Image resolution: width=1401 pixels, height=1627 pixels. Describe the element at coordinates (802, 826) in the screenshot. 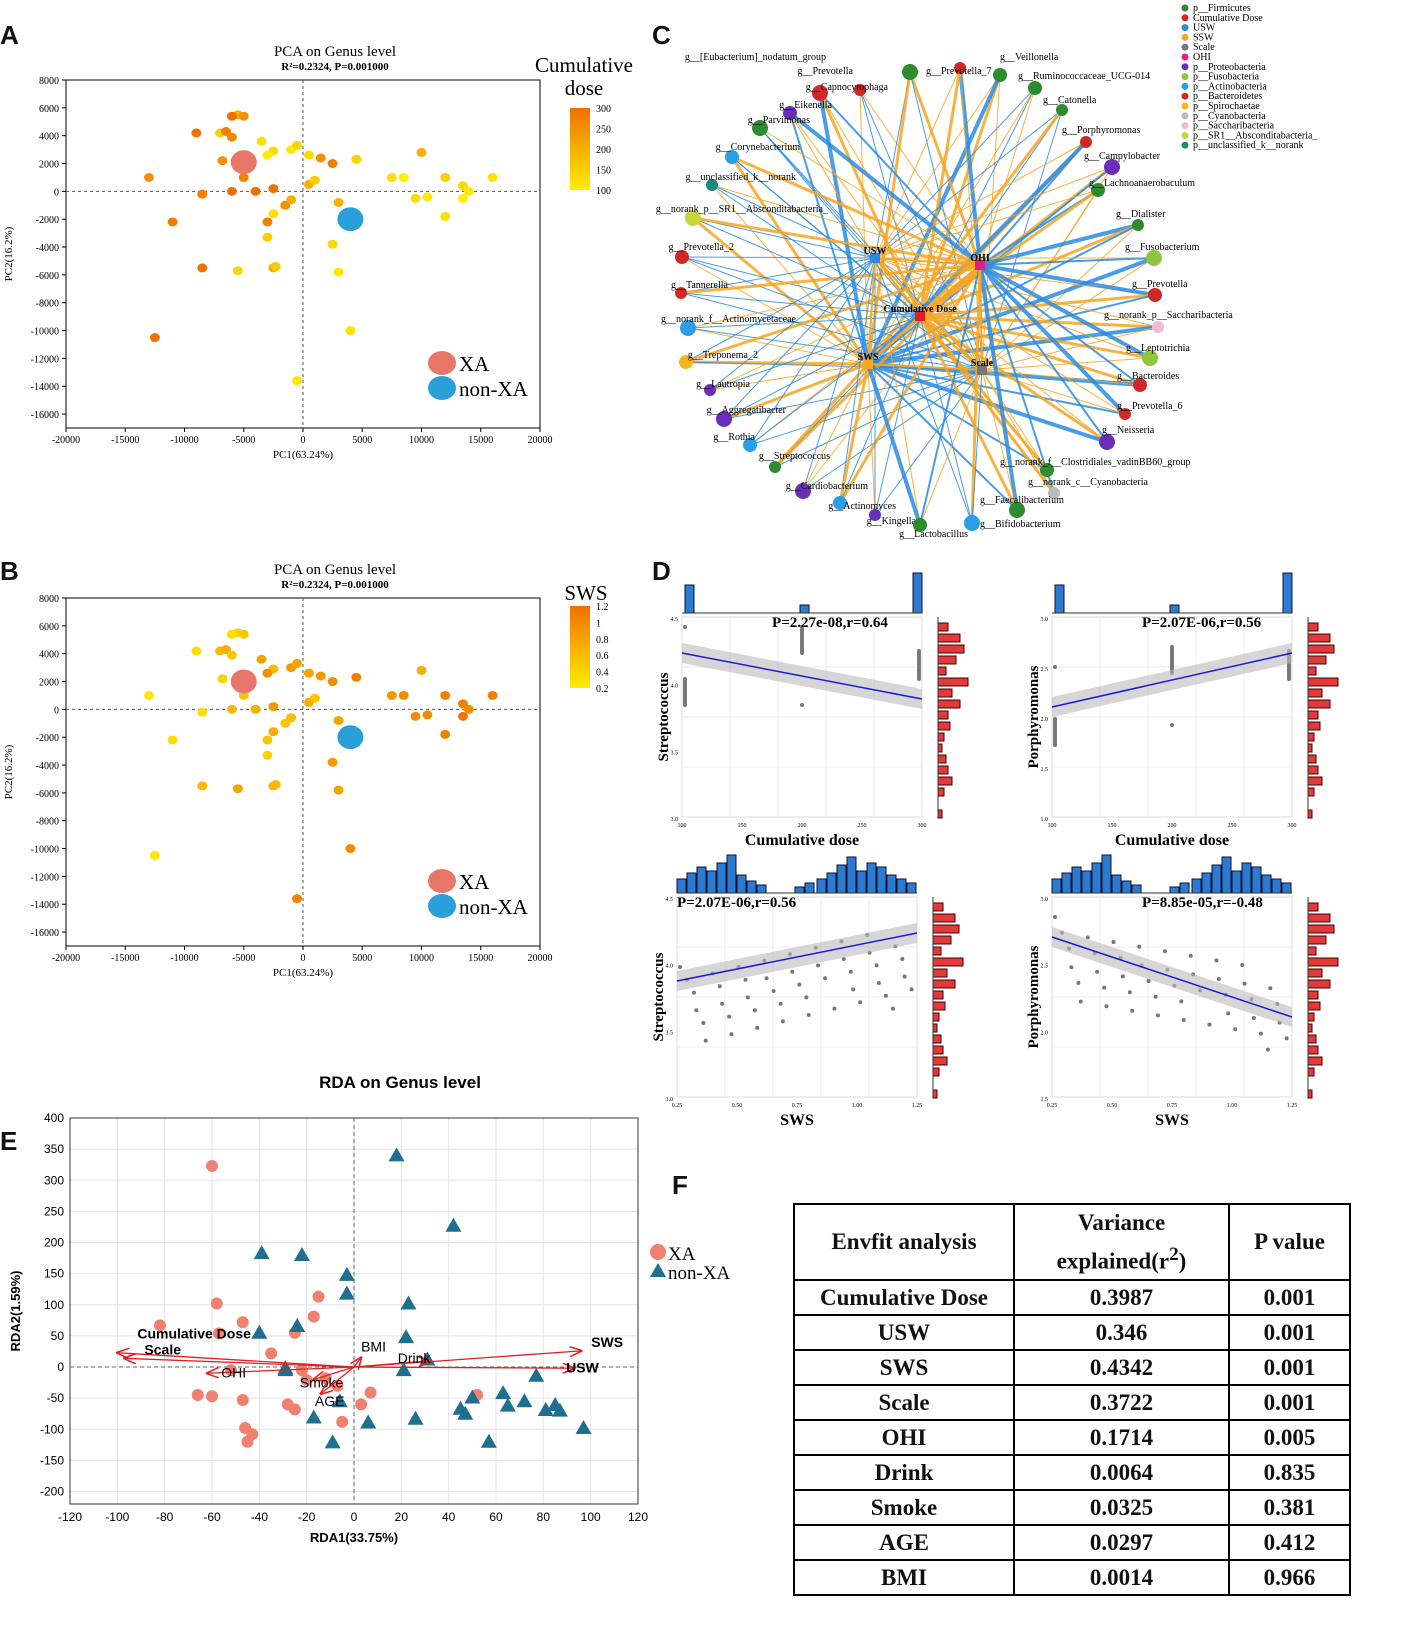

I see `x-tick-label: 200` at that location.